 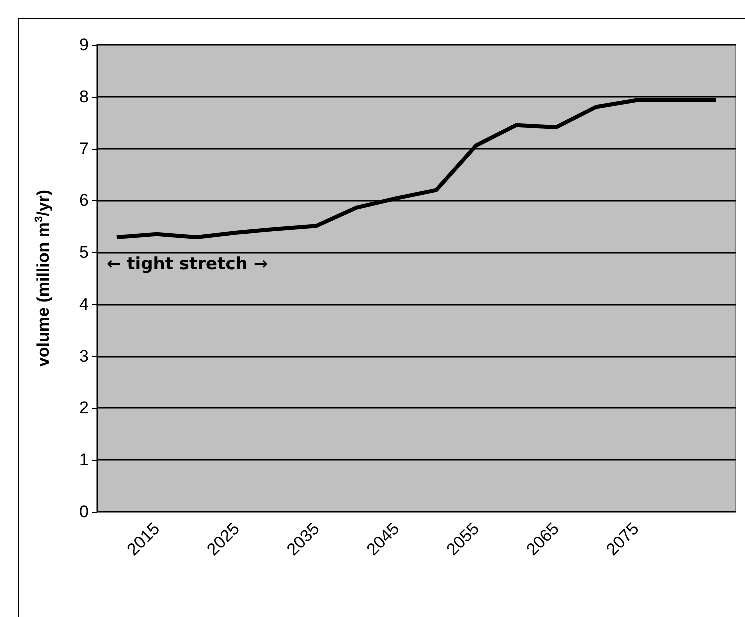 What do you see at coordinates (84, 408) in the screenshot?
I see `y-tick-label: 2` at bounding box center [84, 408].